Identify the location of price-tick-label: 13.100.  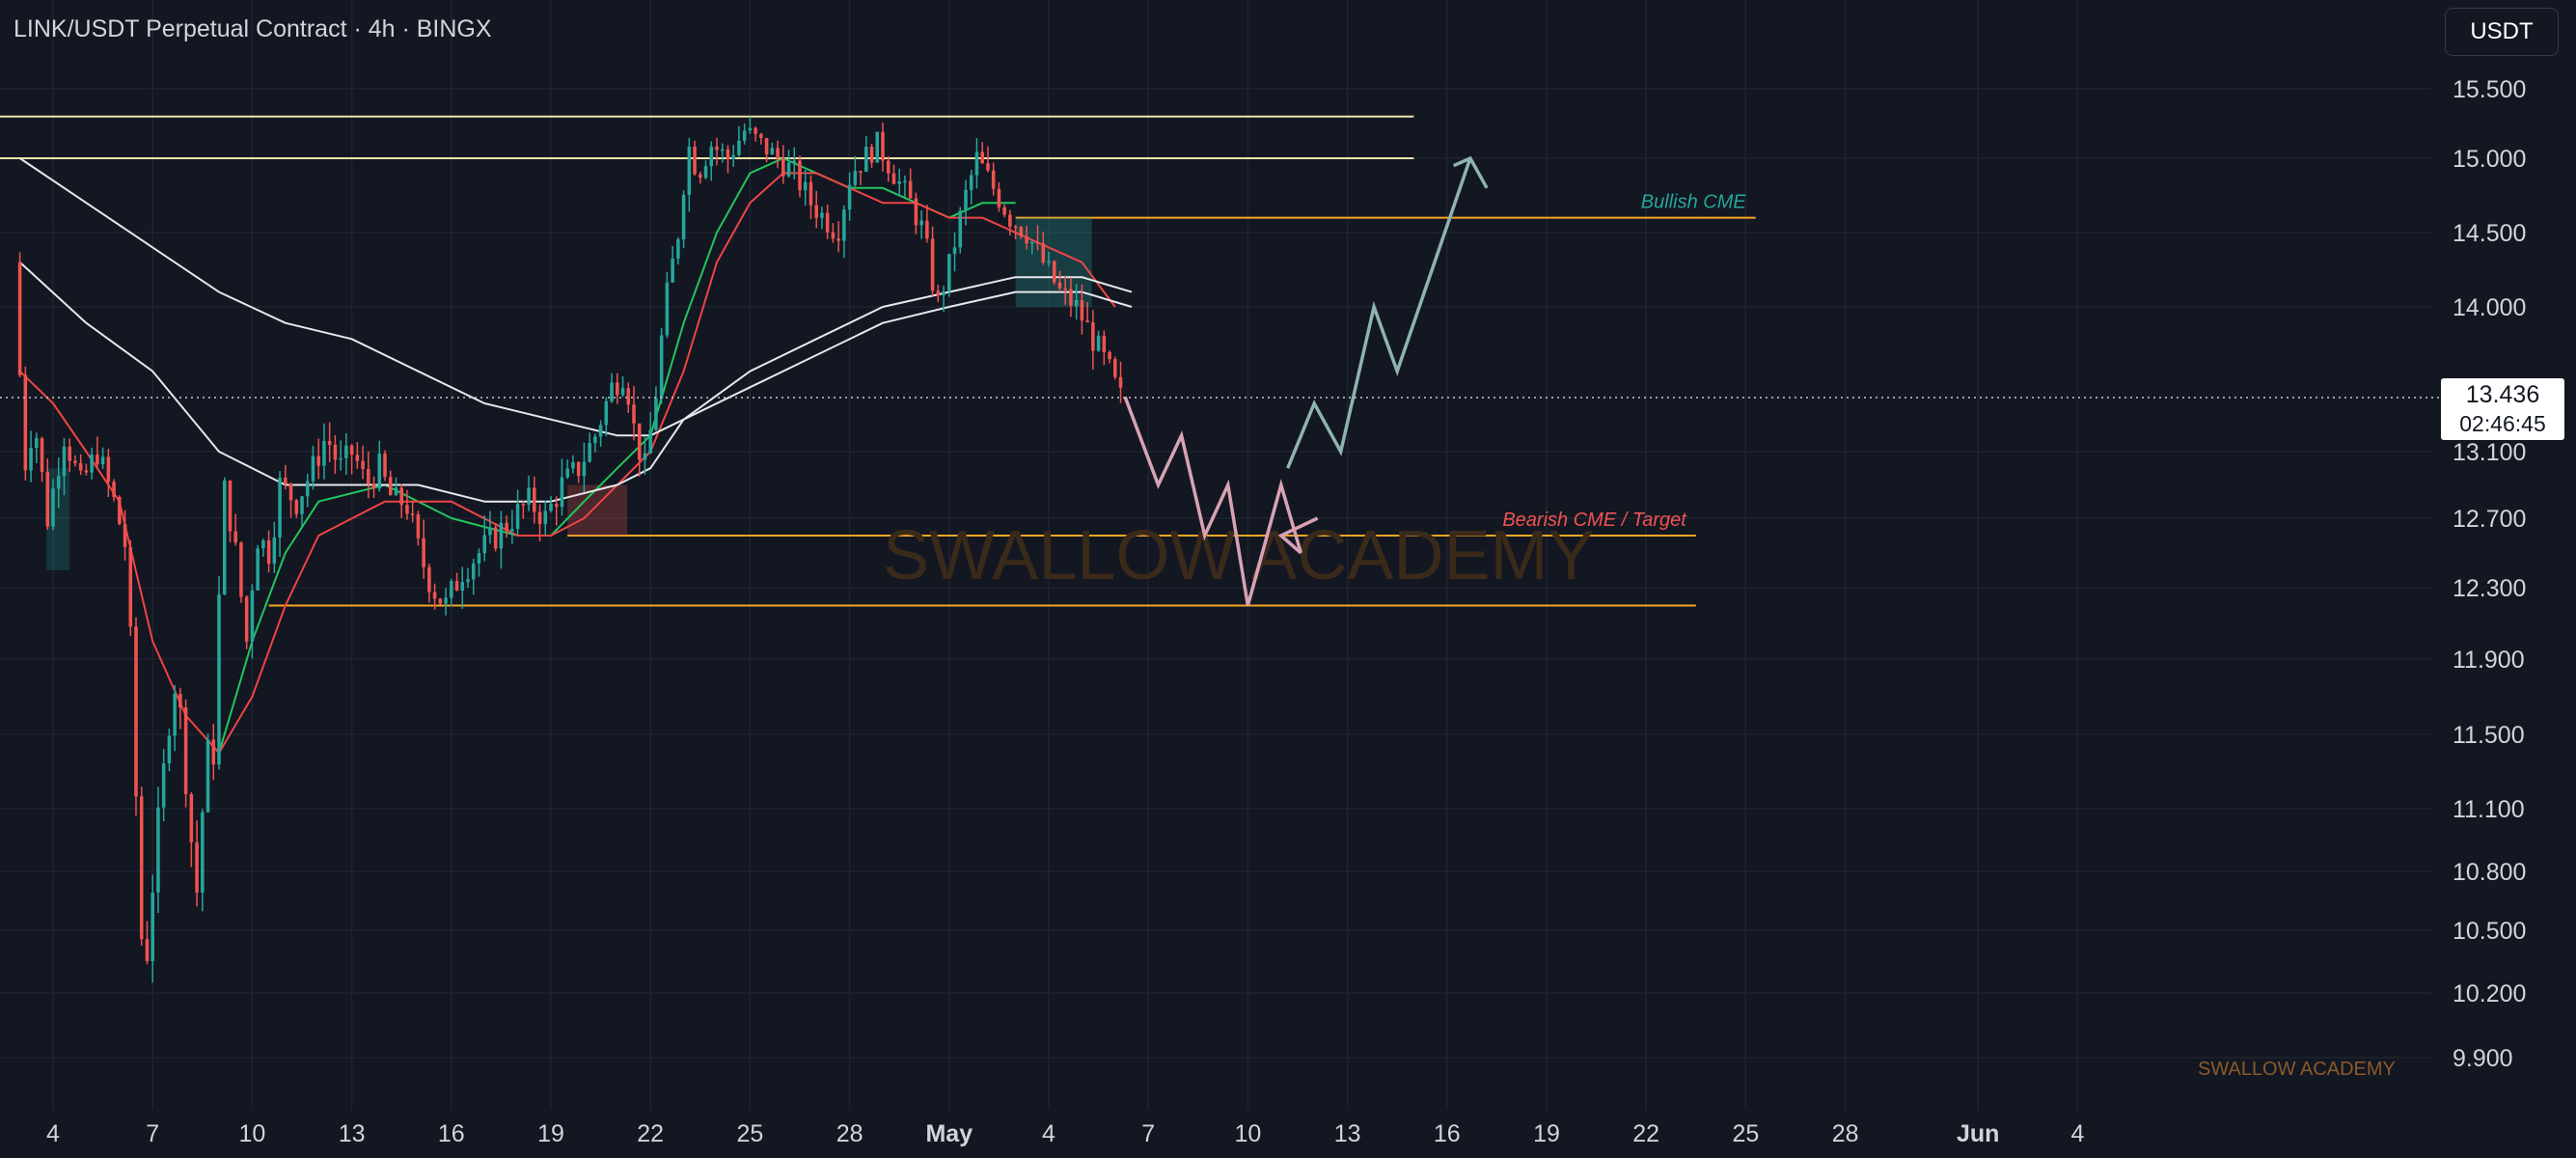
(2489, 452).